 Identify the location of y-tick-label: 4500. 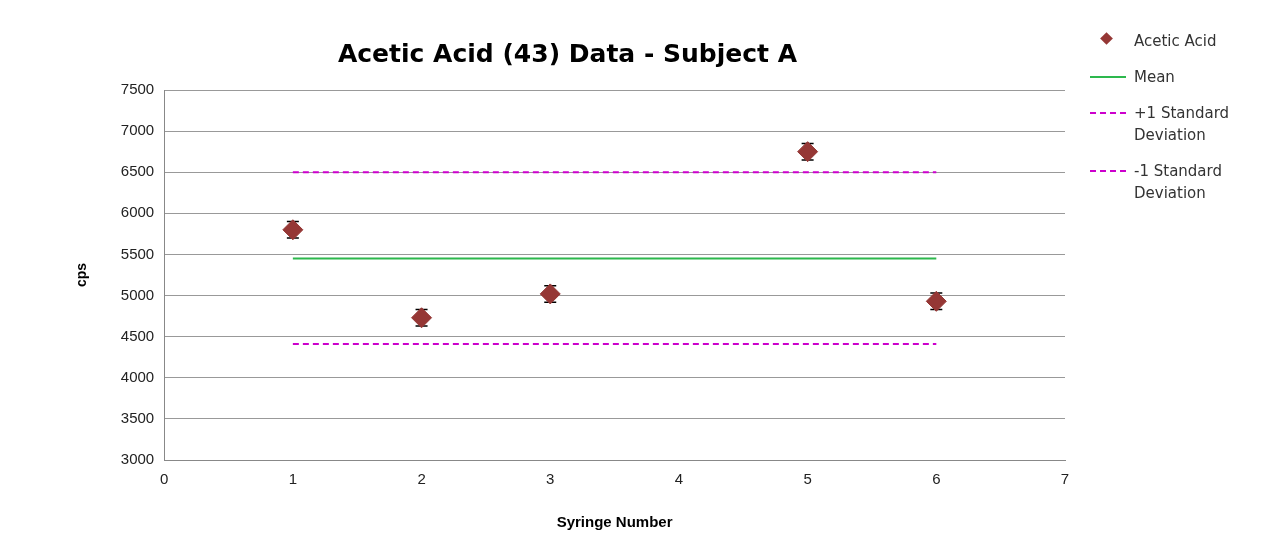
(137, 335).